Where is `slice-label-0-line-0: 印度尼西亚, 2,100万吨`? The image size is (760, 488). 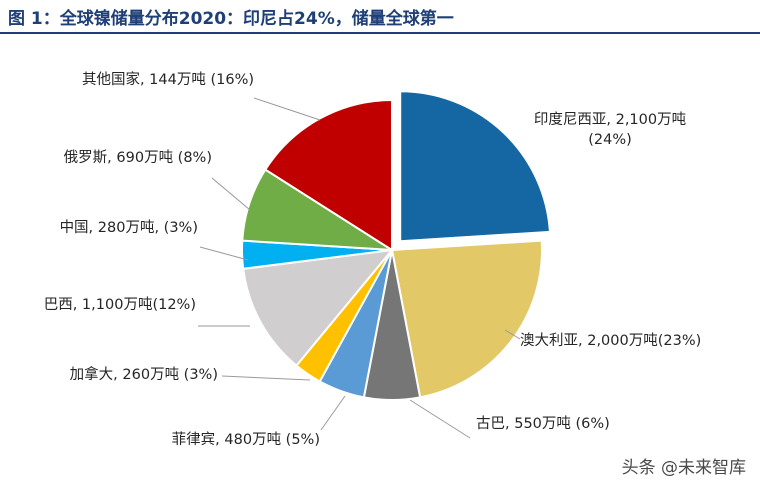
slice-label-0-line-0: 印度尼西亚, 2,100万吨 is located at coordinates (610, 119).